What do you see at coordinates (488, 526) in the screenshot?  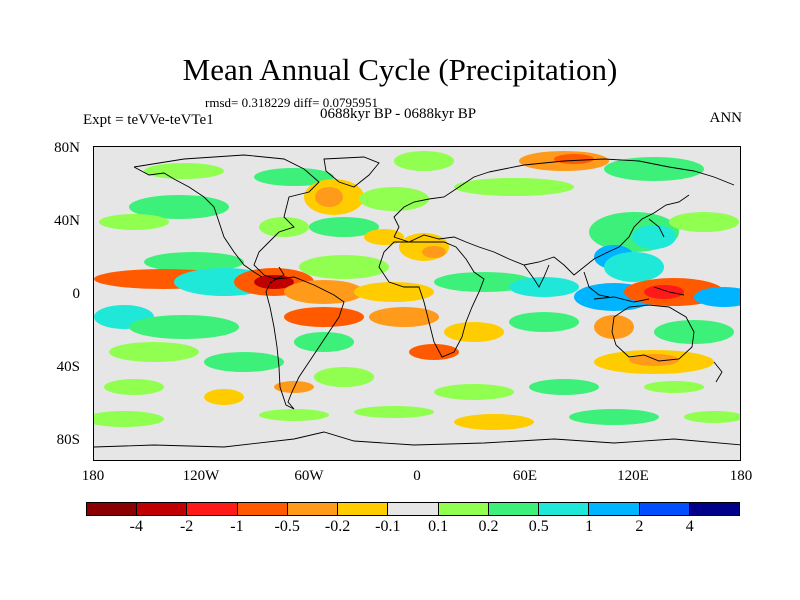 I see `colorbar-label: 0.2` at bounding box center [488, 526].